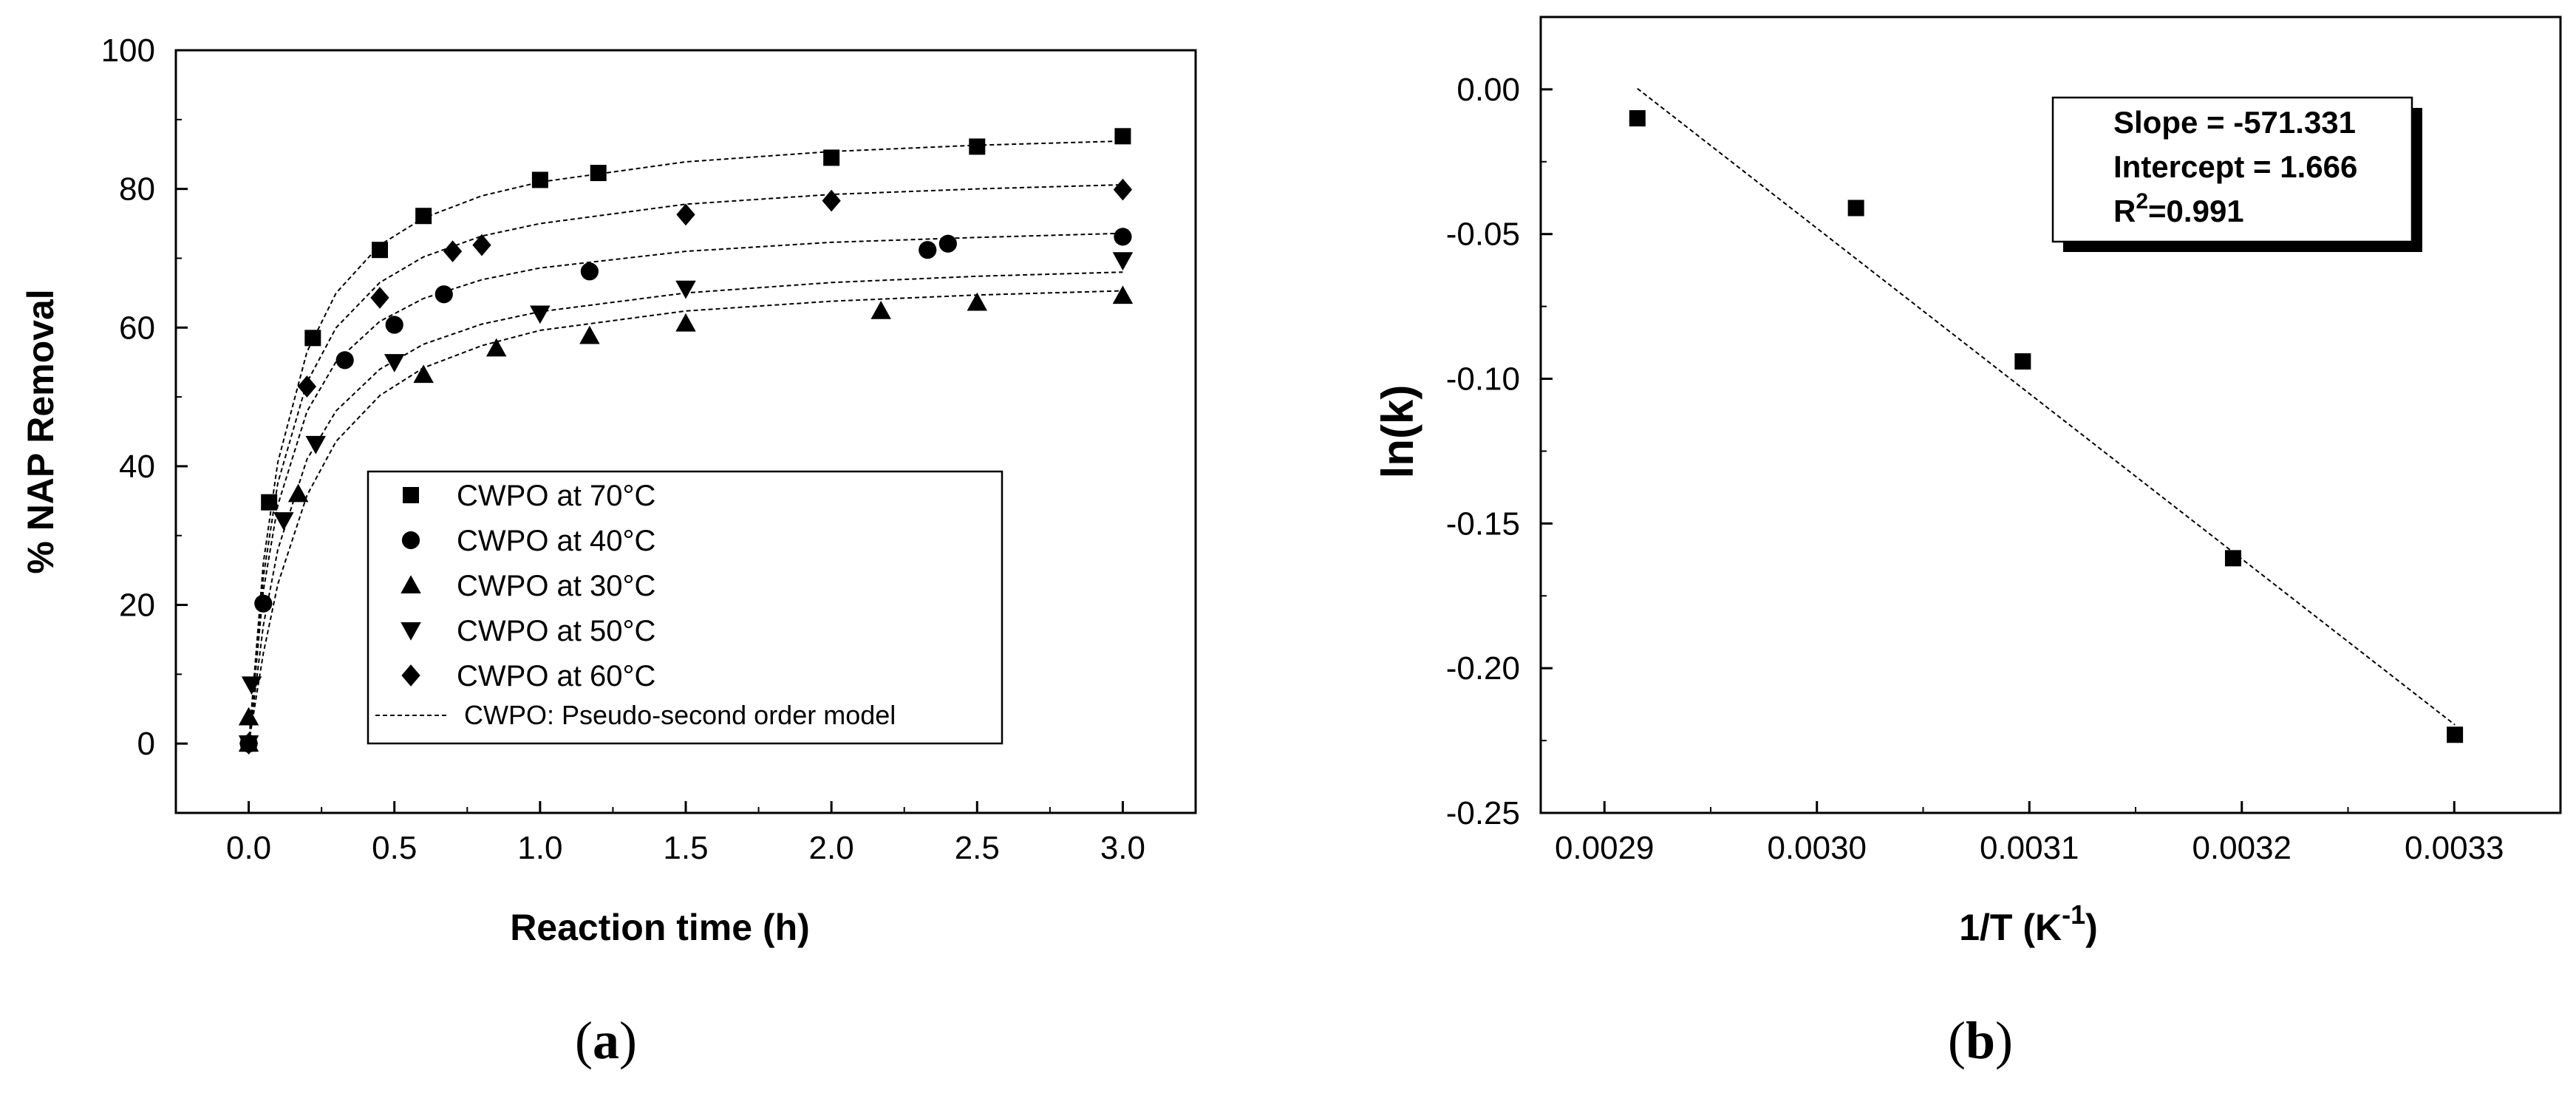 The image size is (2576, 1093). Describe the element at coordinates (1483, 524) in the screenshot. I see `y-tick-label: -0.15` at that location.